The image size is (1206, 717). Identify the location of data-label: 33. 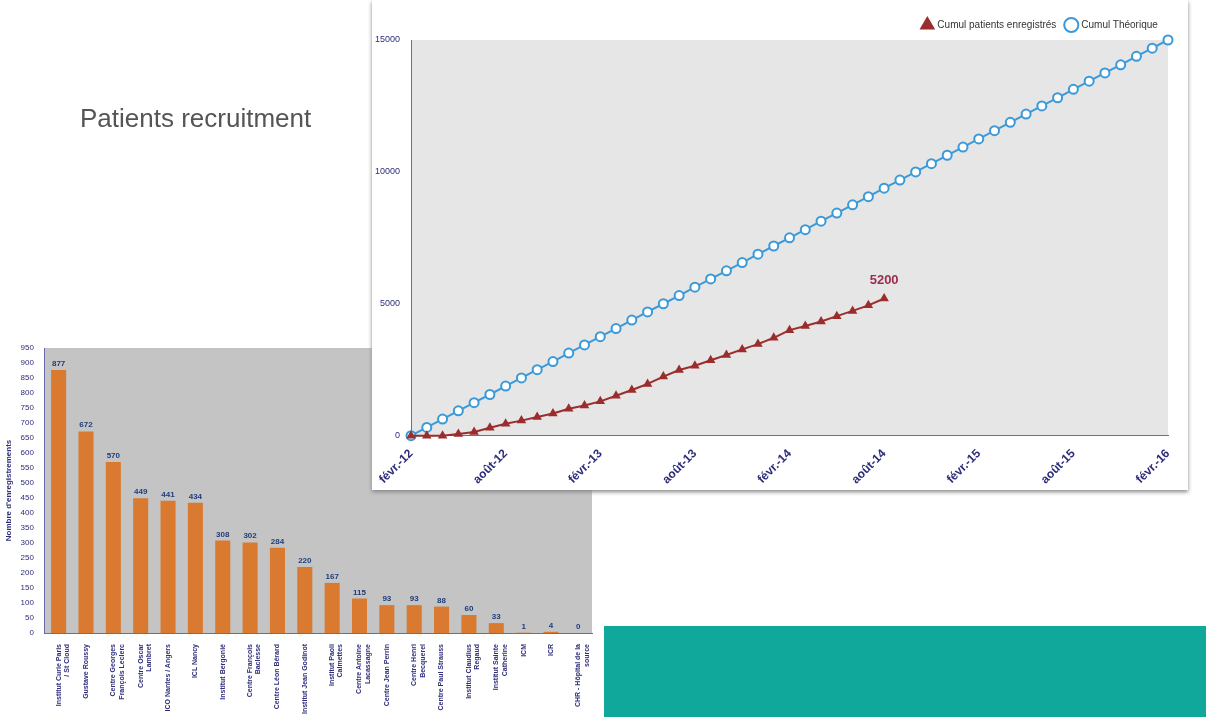
(496, 617).